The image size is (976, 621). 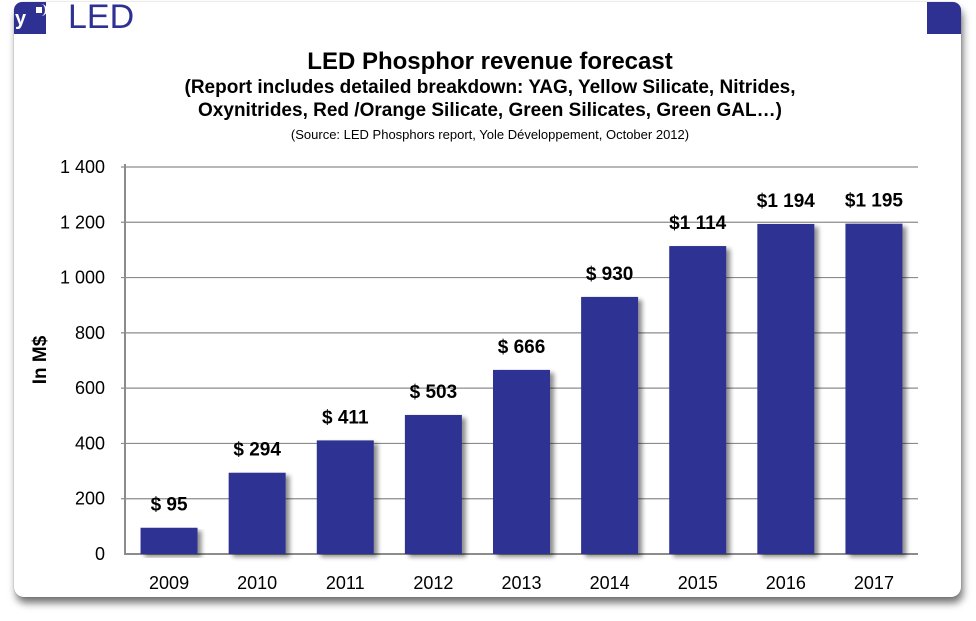 What do you see at coordinates (874, 201) in the screenshot?
I see `data-label: $1 195` at bounding box center [874, 201].